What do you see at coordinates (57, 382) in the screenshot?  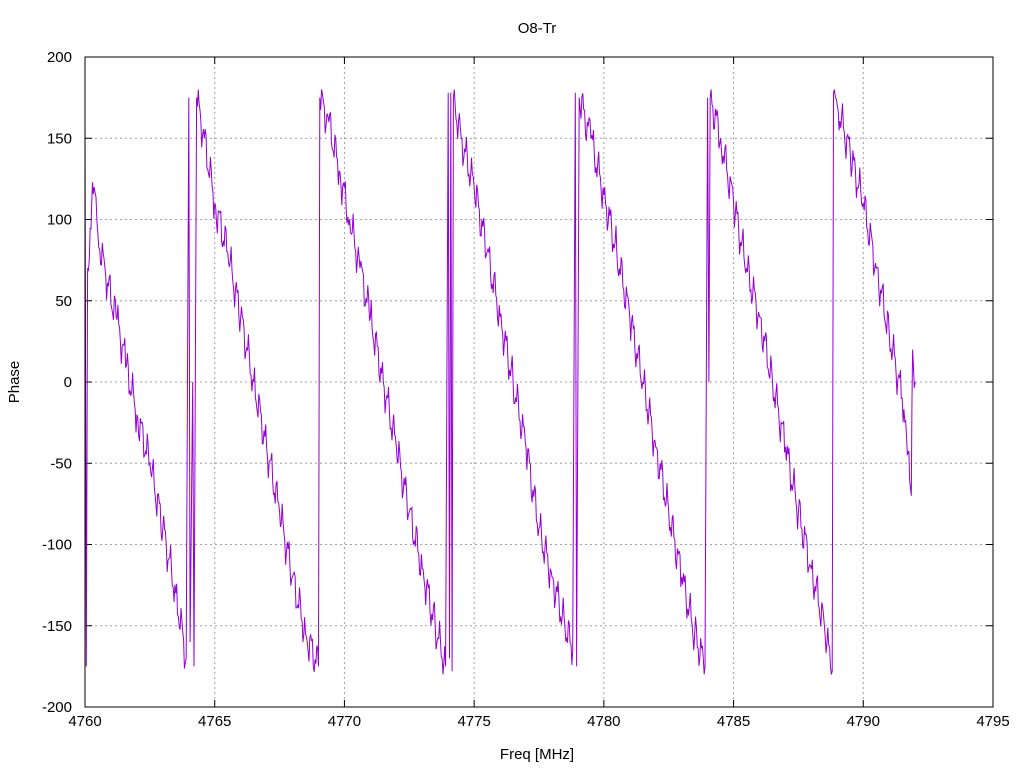 I see `y-tick-labels: -200 -150 -100 -50 0 50 100 150 200` at bounding box center [57, 382].